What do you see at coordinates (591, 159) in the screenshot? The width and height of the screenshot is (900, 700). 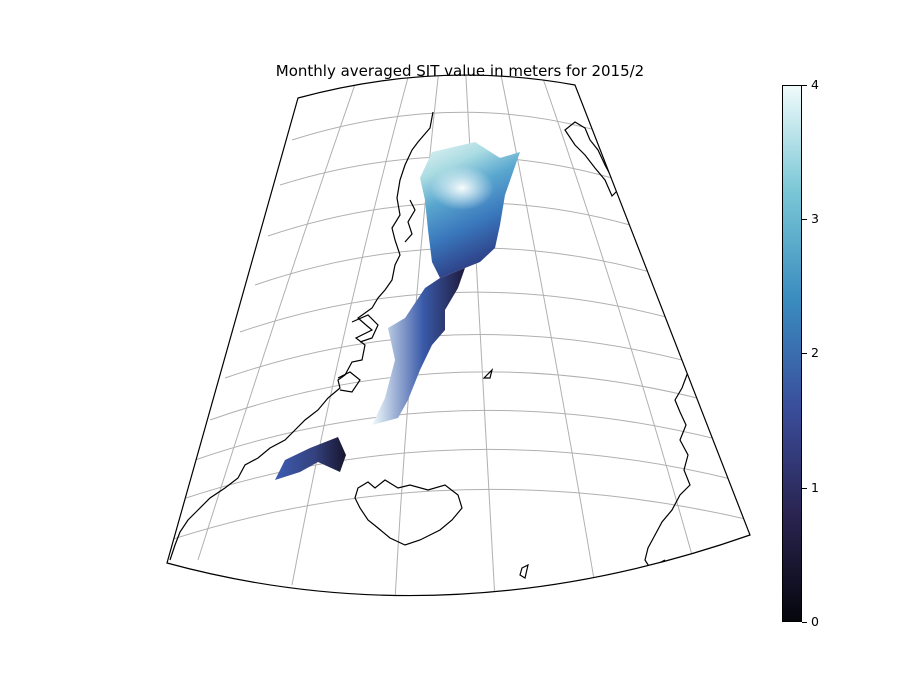 I see `svalbard-coast` at bounding box center [591, 159].